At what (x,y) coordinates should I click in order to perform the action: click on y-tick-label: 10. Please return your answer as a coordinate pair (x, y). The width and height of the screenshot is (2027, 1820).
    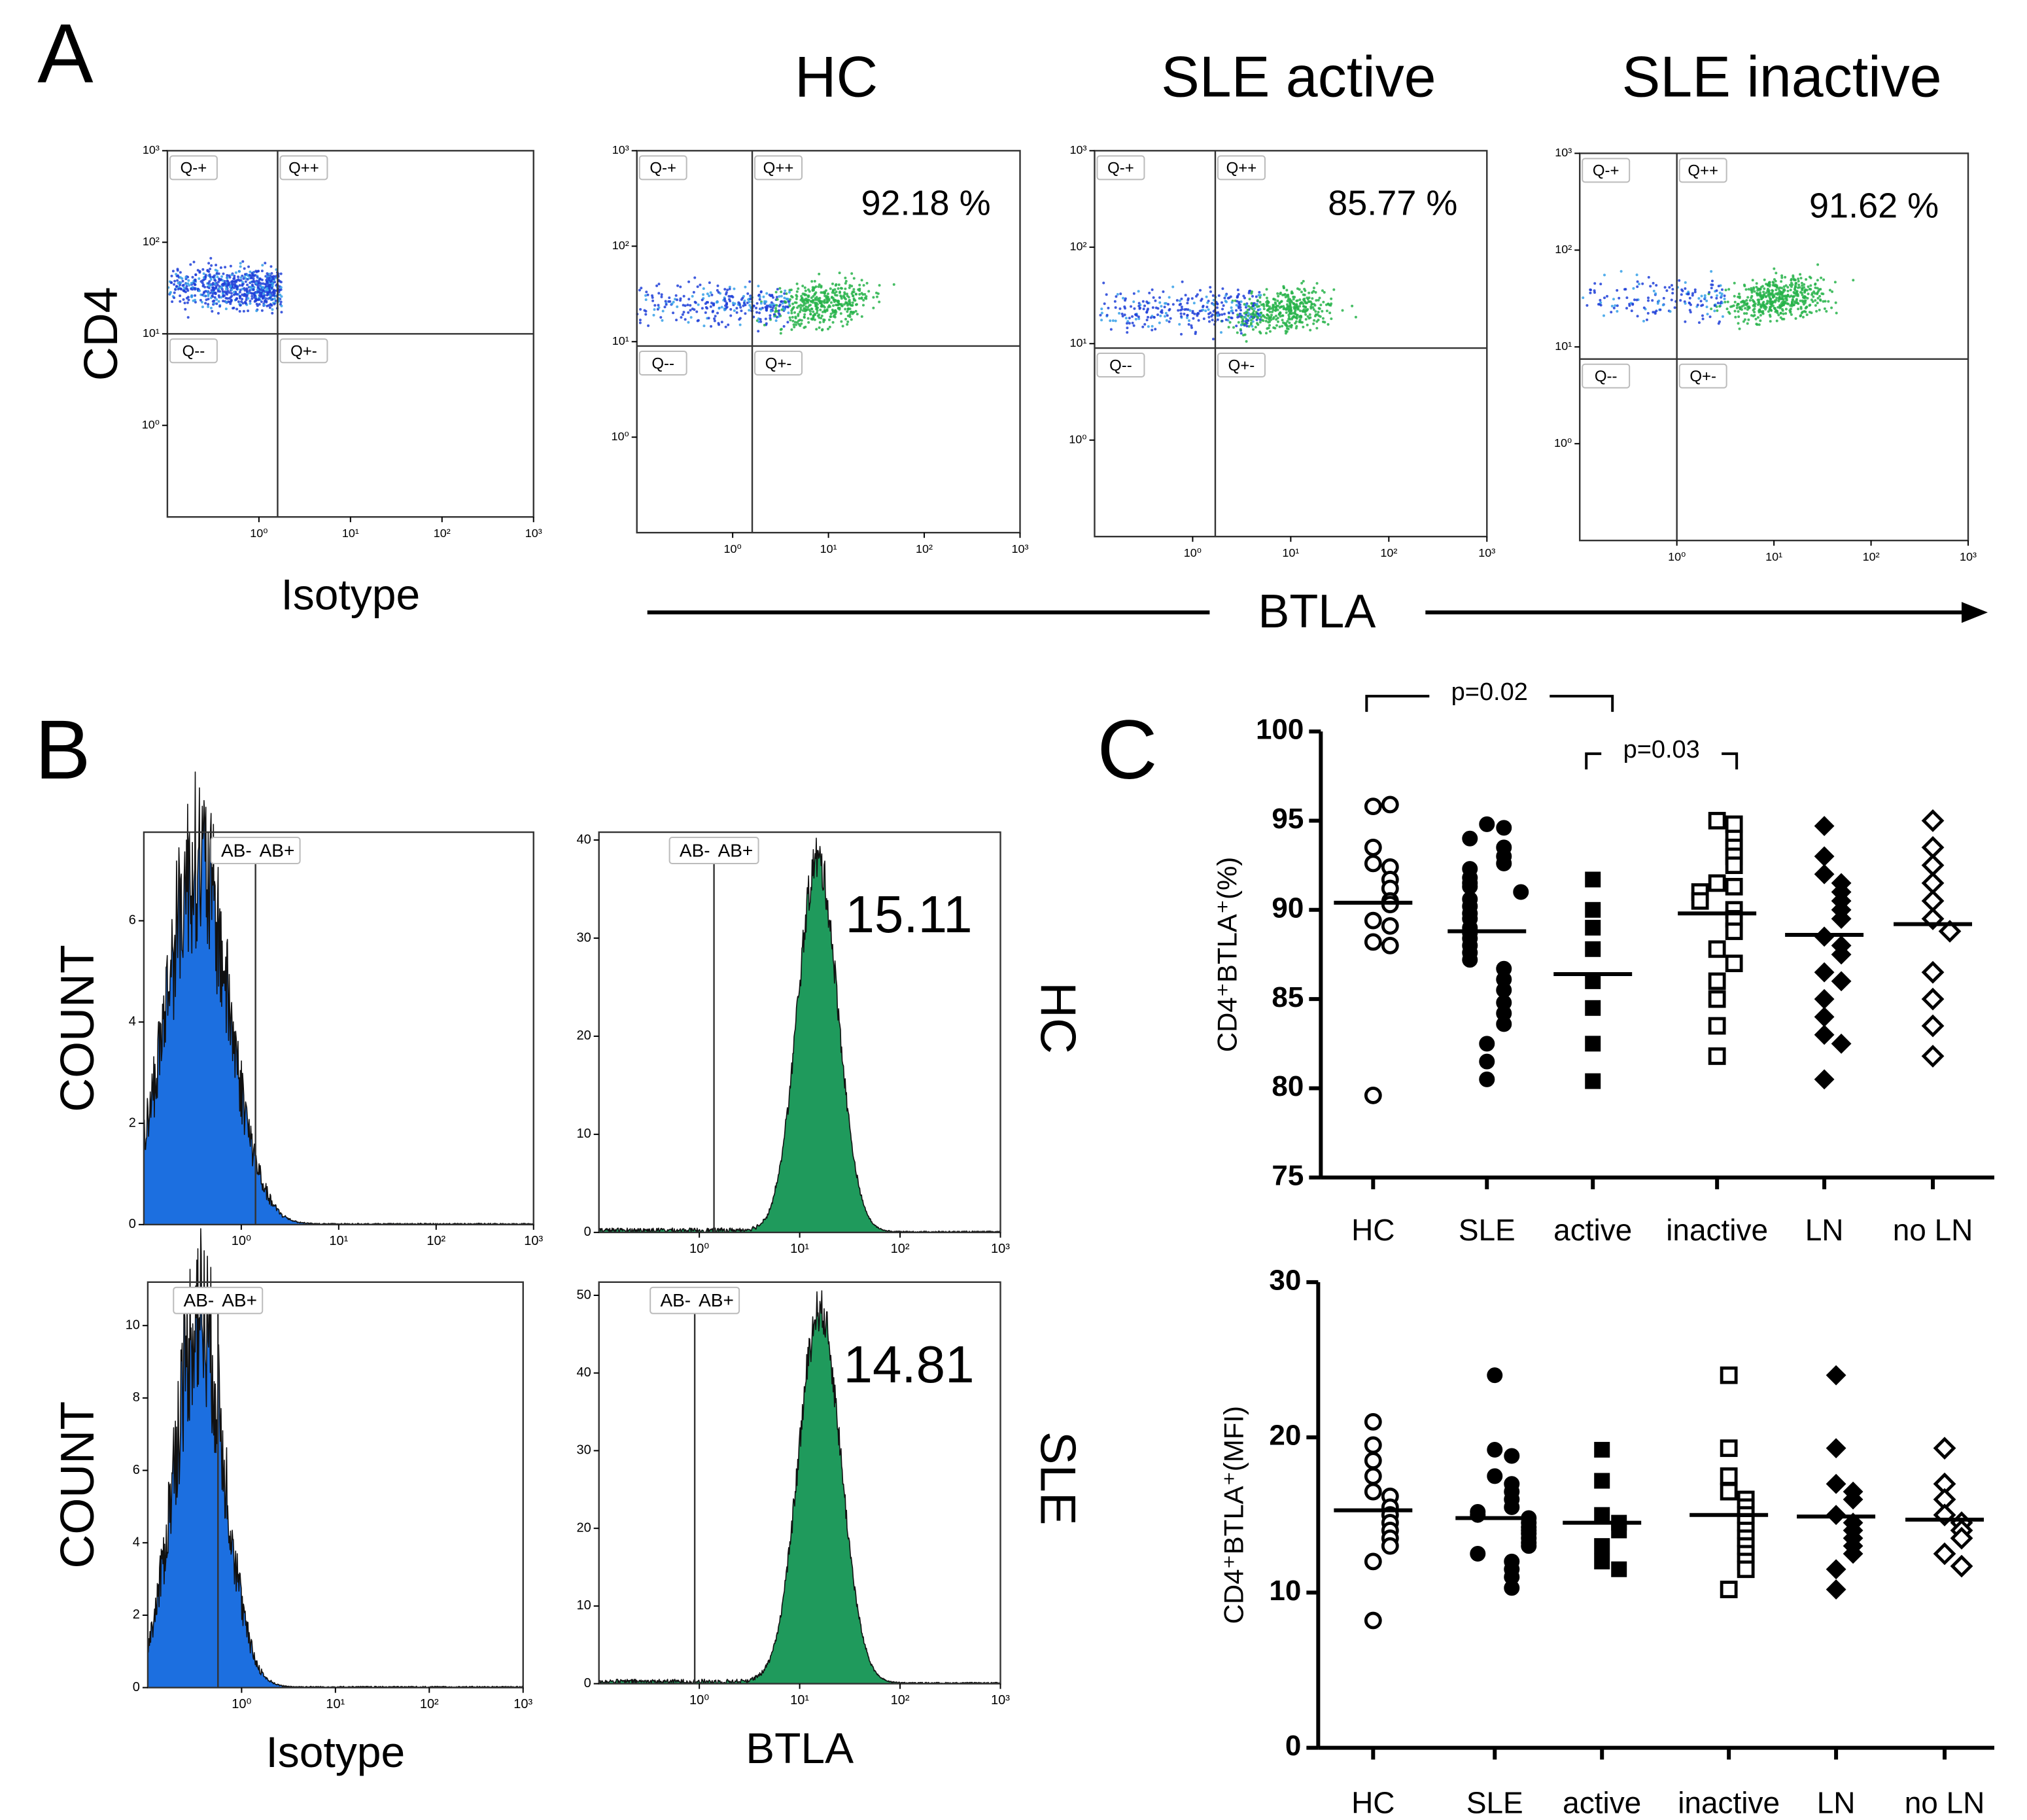
    Looking at the image, I should click on (133, 1325).